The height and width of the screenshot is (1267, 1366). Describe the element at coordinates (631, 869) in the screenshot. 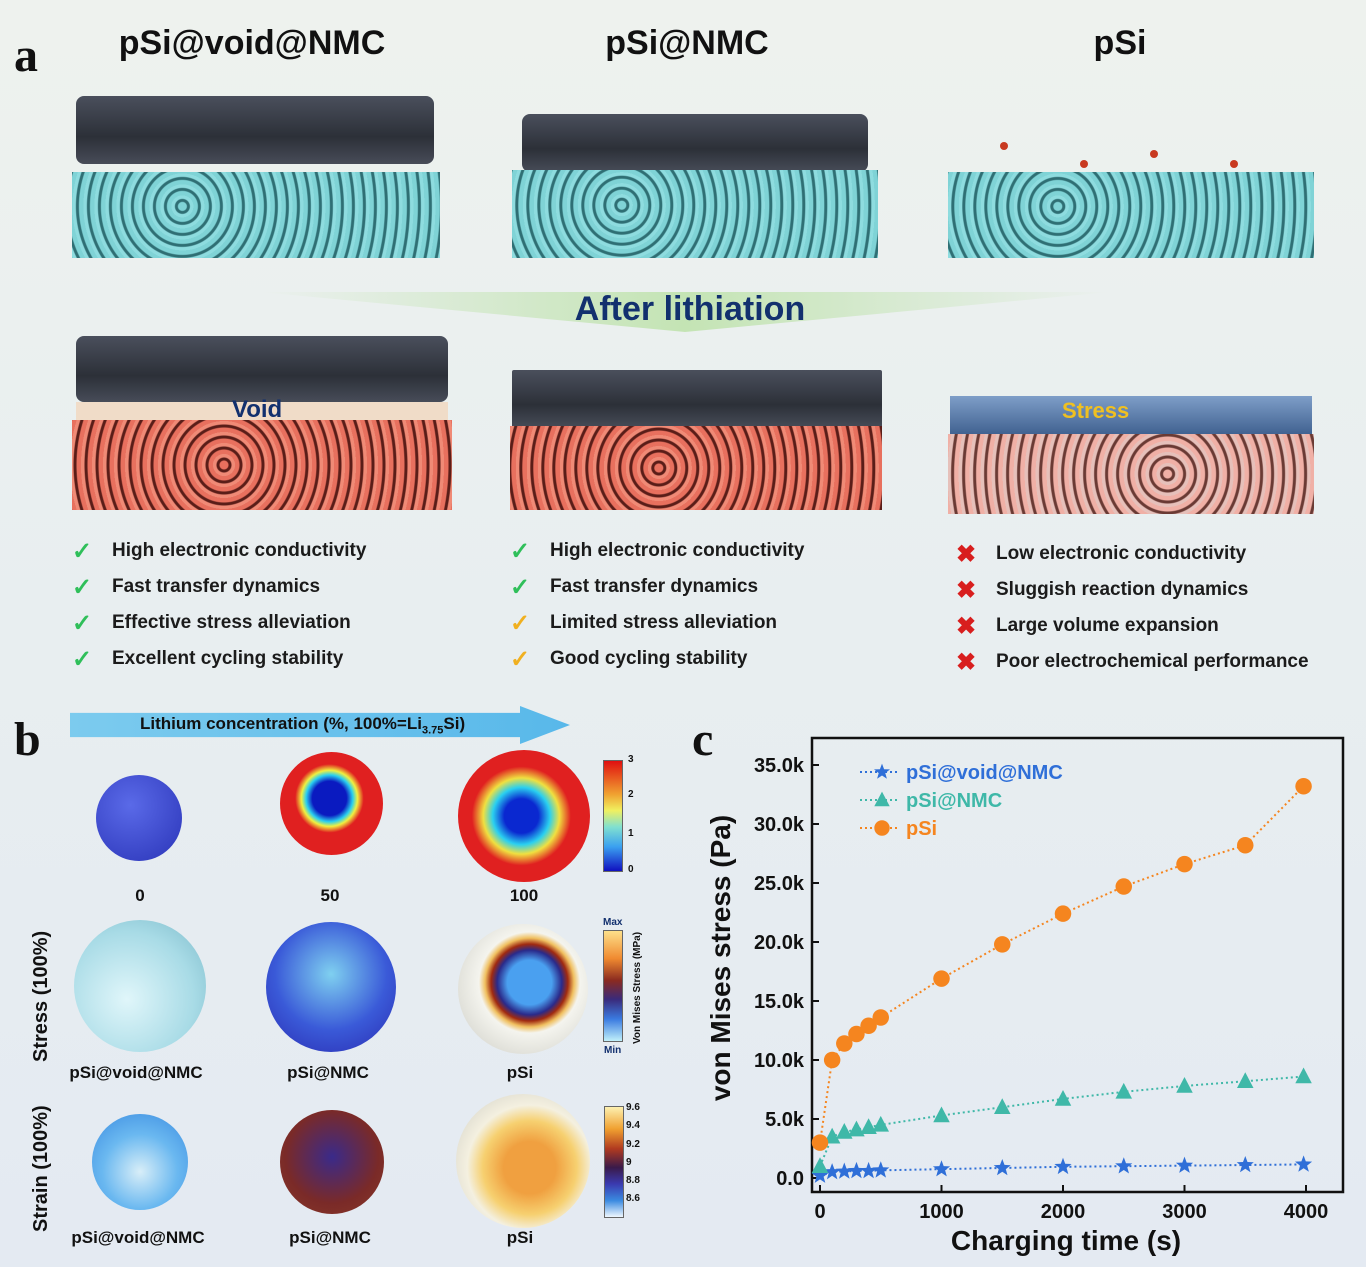

I see `colorbar-tick: 0` at that location.